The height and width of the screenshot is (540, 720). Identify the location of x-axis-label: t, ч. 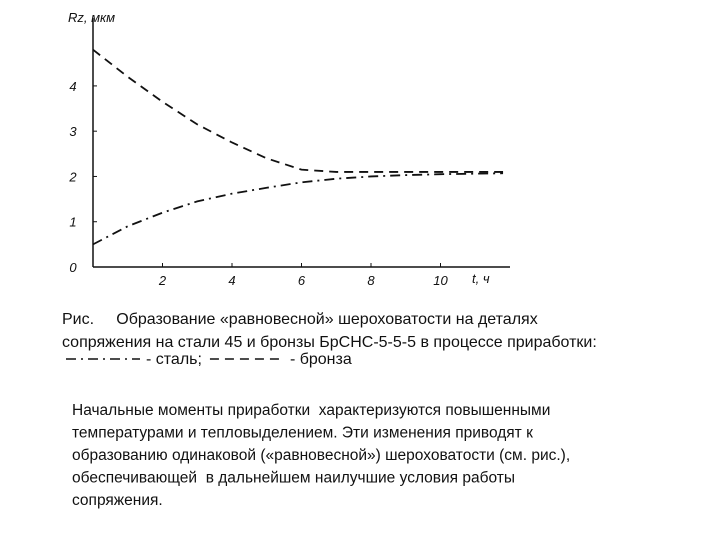
(481, 278).